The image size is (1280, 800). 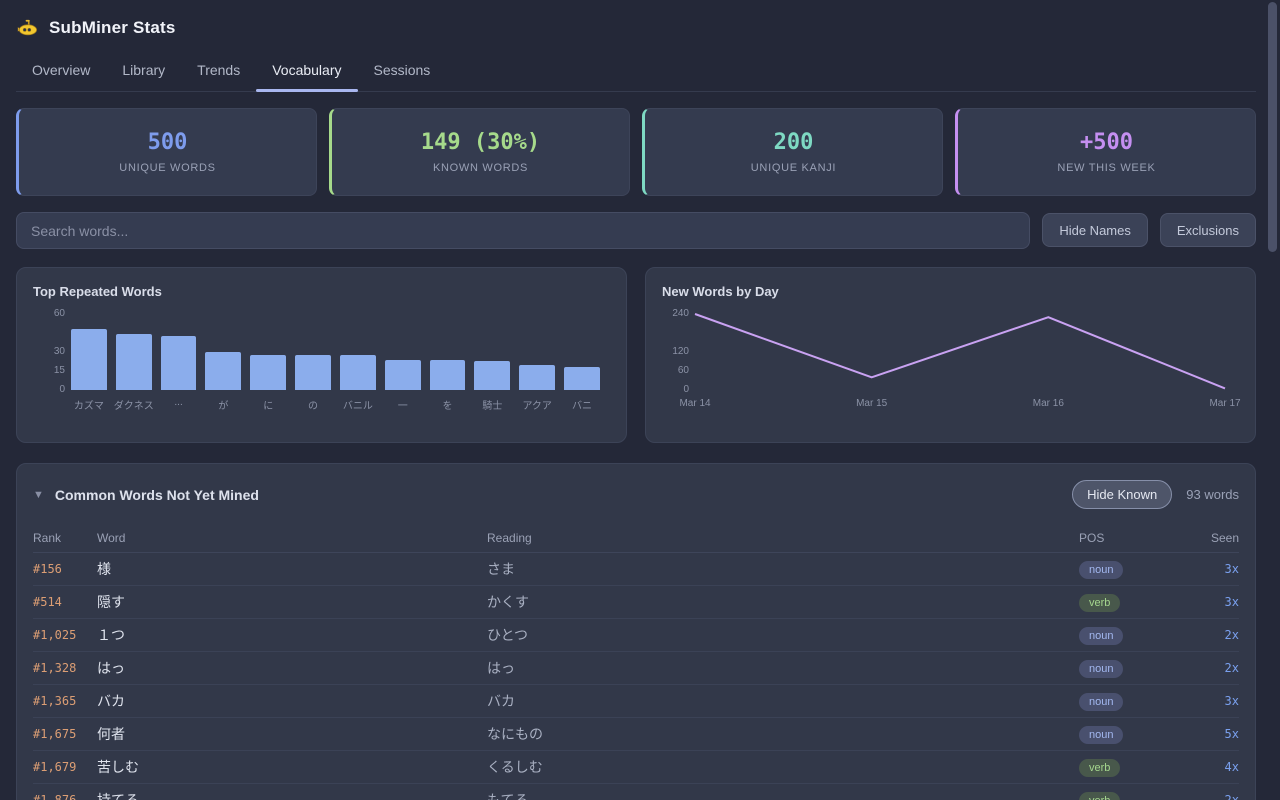 I want to click on bar-series: カズマ ダクネス... が に の バニル 一 を 騎士 アクア バニ, so click(x=335, y=363).